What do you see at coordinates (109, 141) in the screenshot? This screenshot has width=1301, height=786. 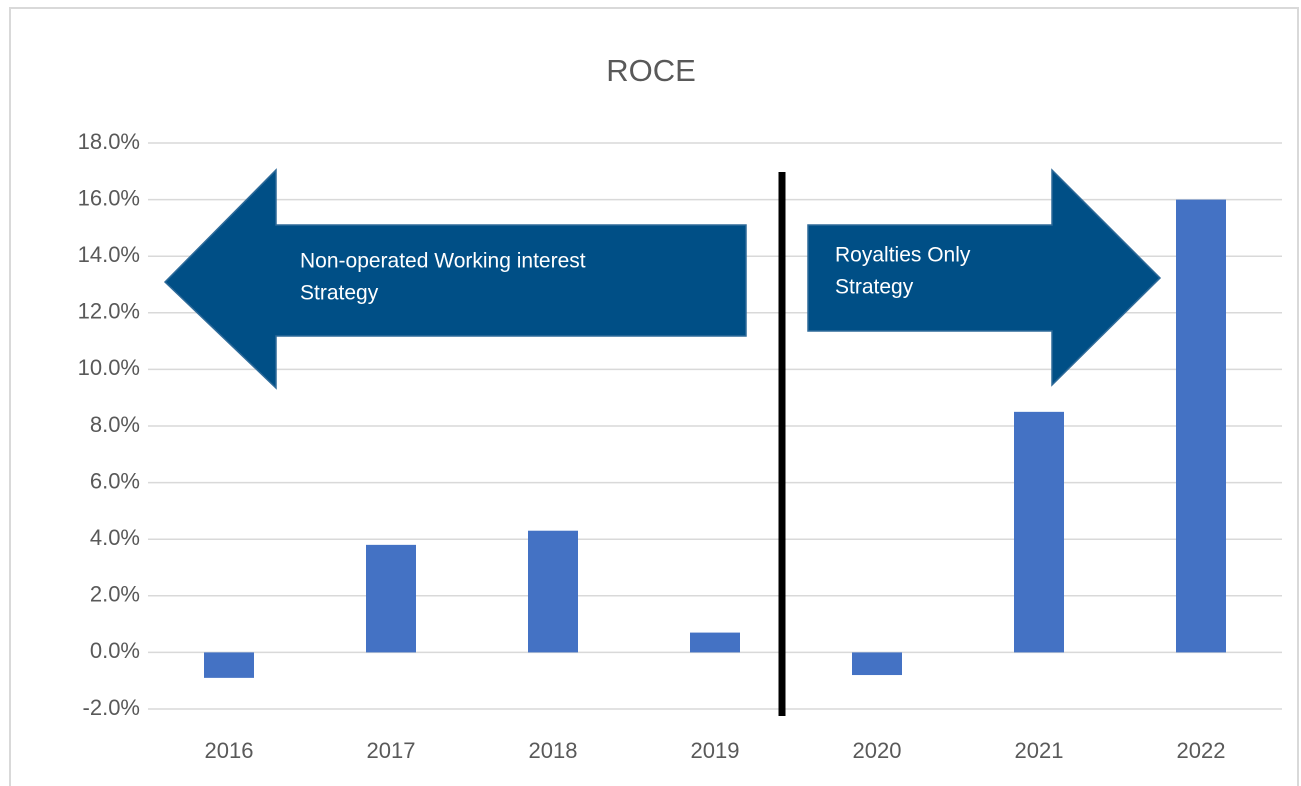 I see `y-tick-label: 18.0%` at bounding box center [109, 141].